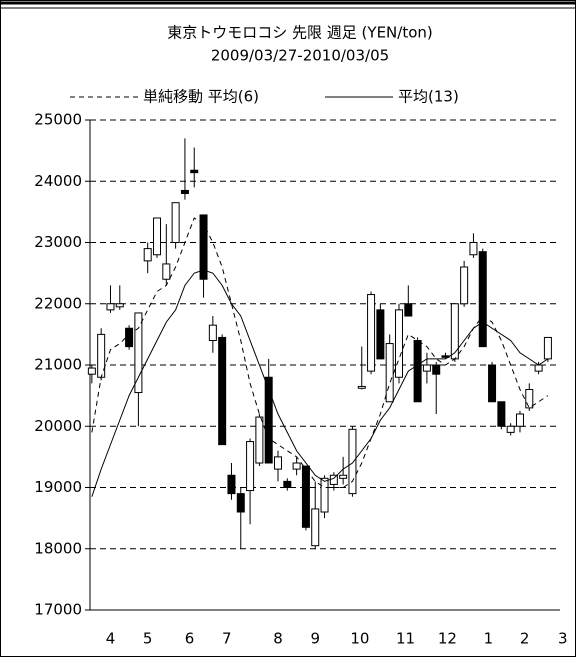  Describe the element at coordinates (111, 639) in the screenshot. I see `x-tick-label: 4` at that location.